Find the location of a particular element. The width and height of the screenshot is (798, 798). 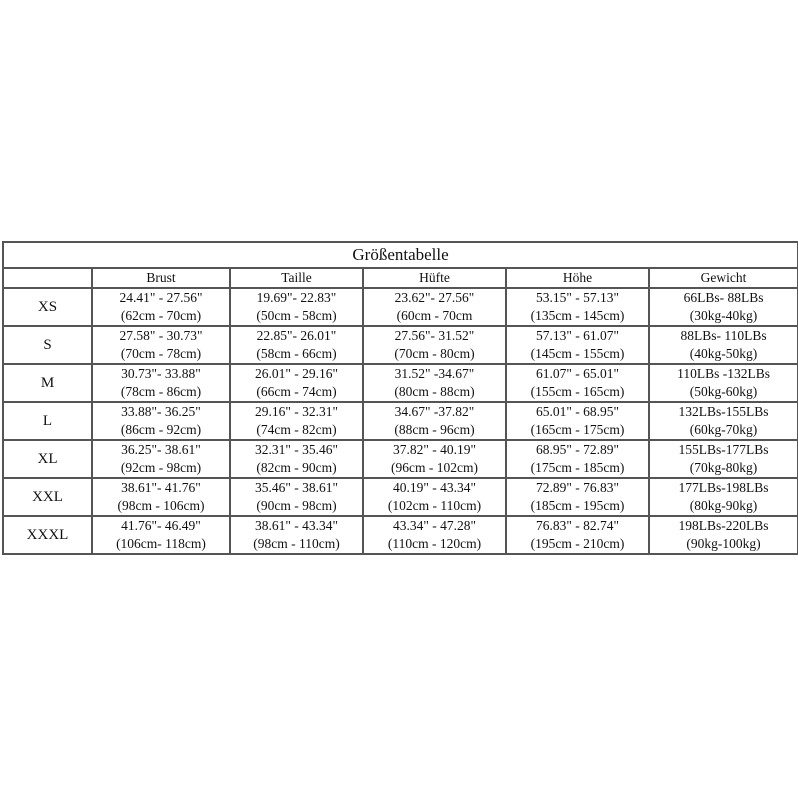

imperial-value: 26.01" - 29.16" is located at coordinates (296, 373).